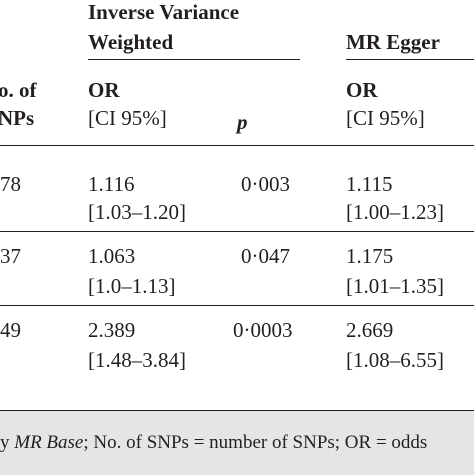 The width and height of the screenshot is (474, 475). What do you see at coordinates (104, 90) in the screenshot?
I see `ivw-or-header: OR` at bounding box center [104, 90].